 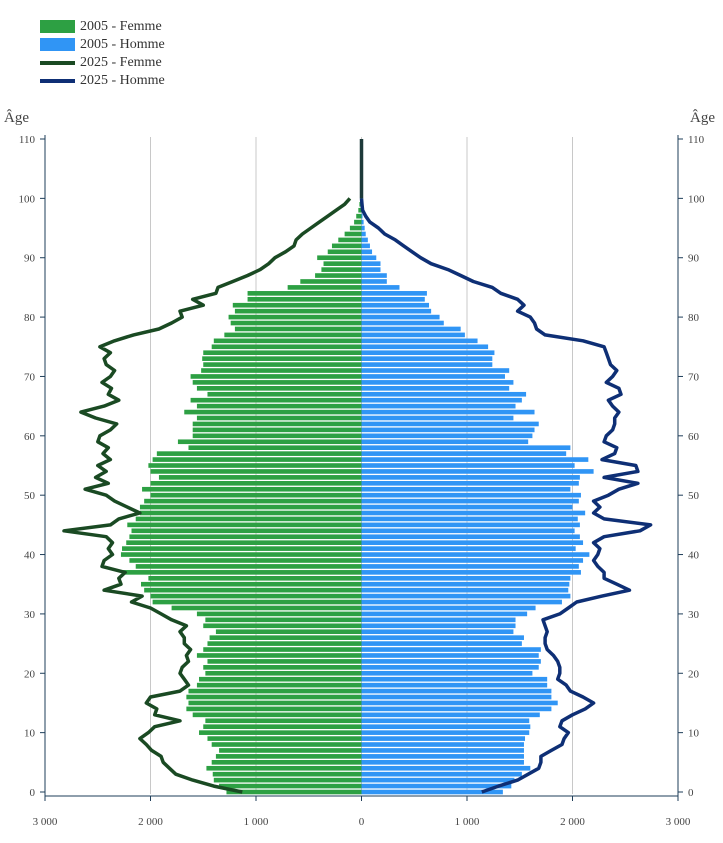 What do you see at coordinates (362, 822) in the screenshot?
I see `x-tick-label: 0` at bounding box center [362, 822].